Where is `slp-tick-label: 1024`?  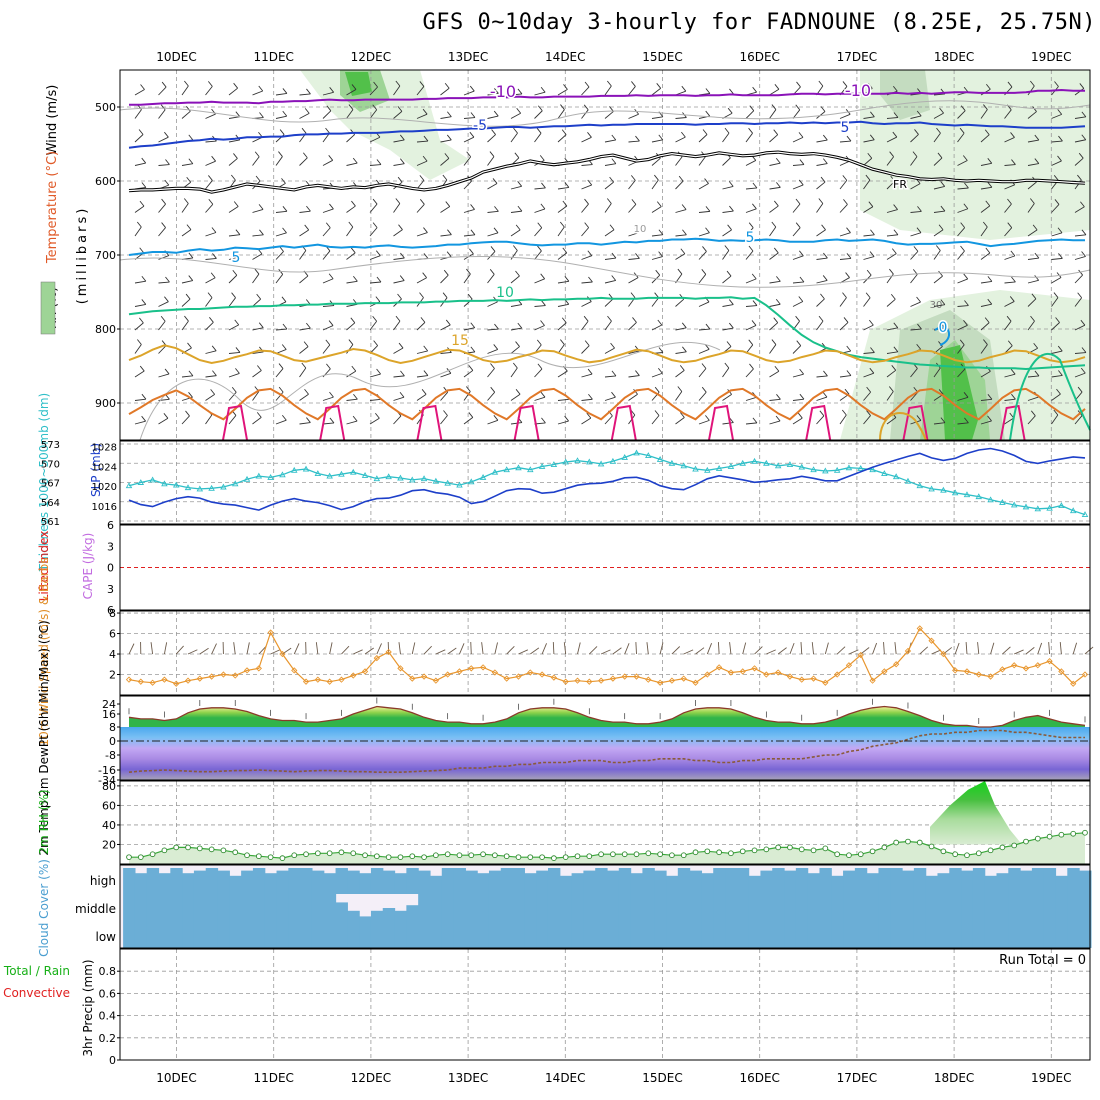 slp-tick-label: 1024 is located at coordinates (104, 467).